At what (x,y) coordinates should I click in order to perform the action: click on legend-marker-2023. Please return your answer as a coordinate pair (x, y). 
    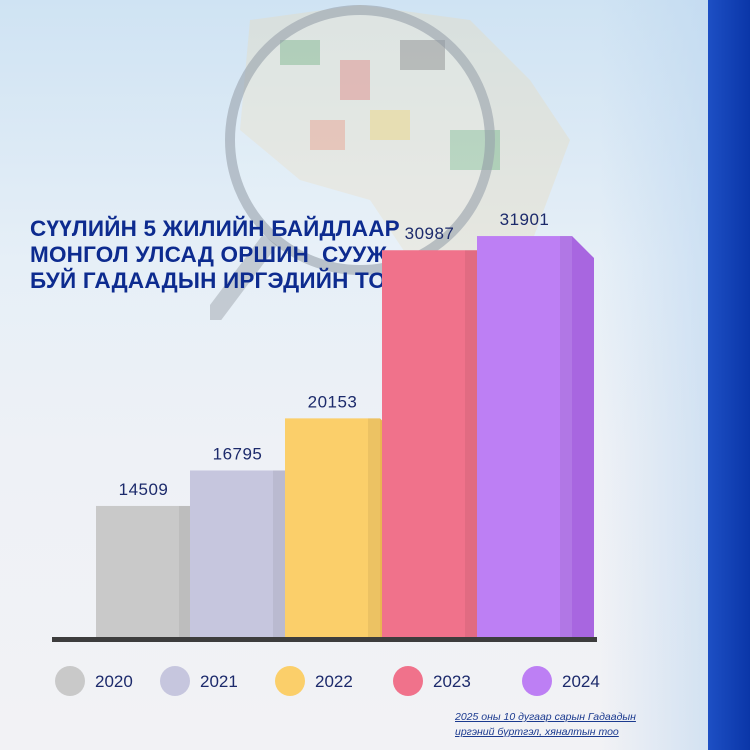
    Looking at the image, I should click on (408, 681).